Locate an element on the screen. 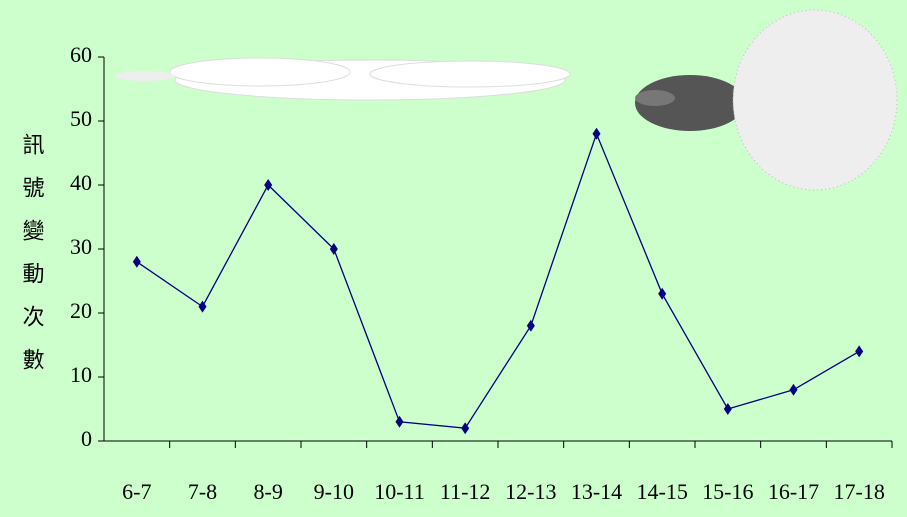  x-tick-label: 13-14 is located at coordinates (596, 491).